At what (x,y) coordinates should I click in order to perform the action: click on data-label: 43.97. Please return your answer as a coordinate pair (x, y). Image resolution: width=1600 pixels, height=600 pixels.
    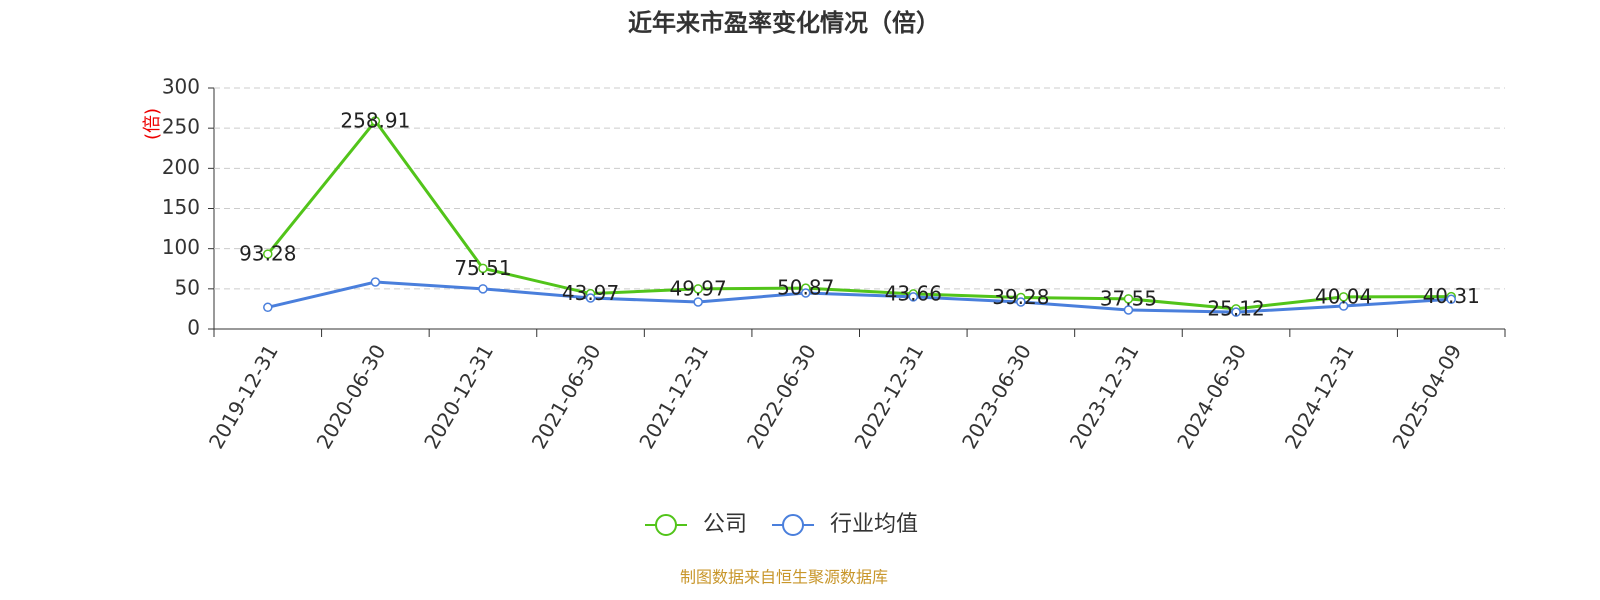
    Looking at the image, I should click on (590, 293).